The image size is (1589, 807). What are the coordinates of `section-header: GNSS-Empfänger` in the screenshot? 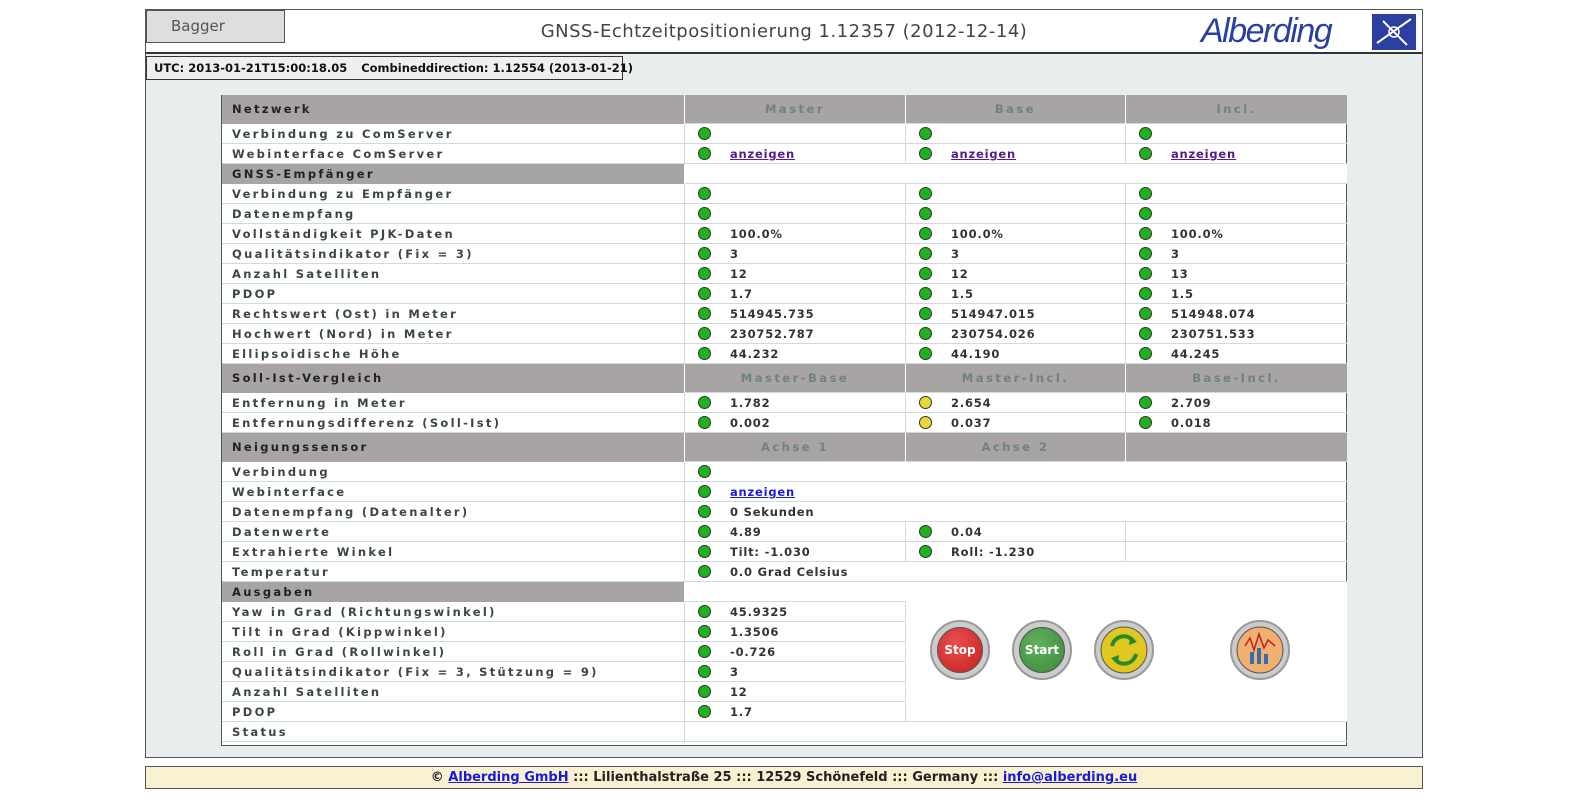 It's located at (784, 174).